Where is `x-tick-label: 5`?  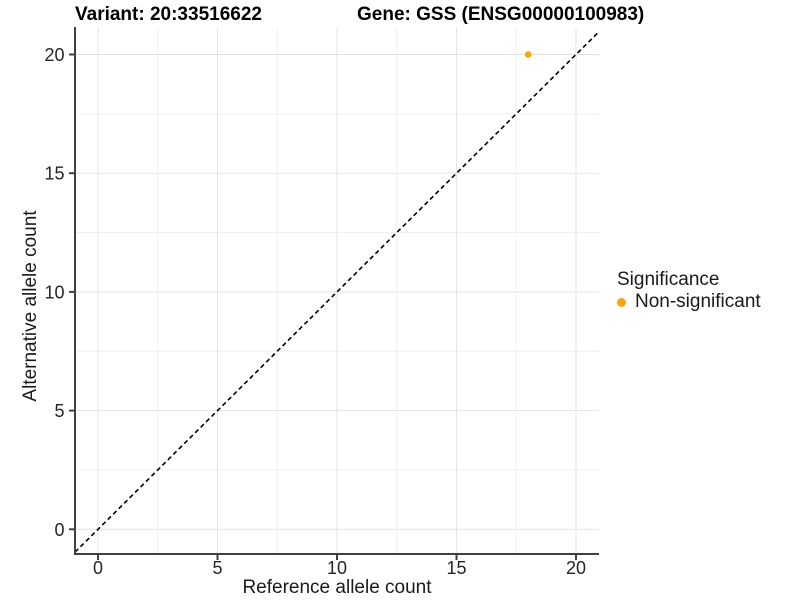
x-tick-label: 5 is located at coordinates (217, 568).